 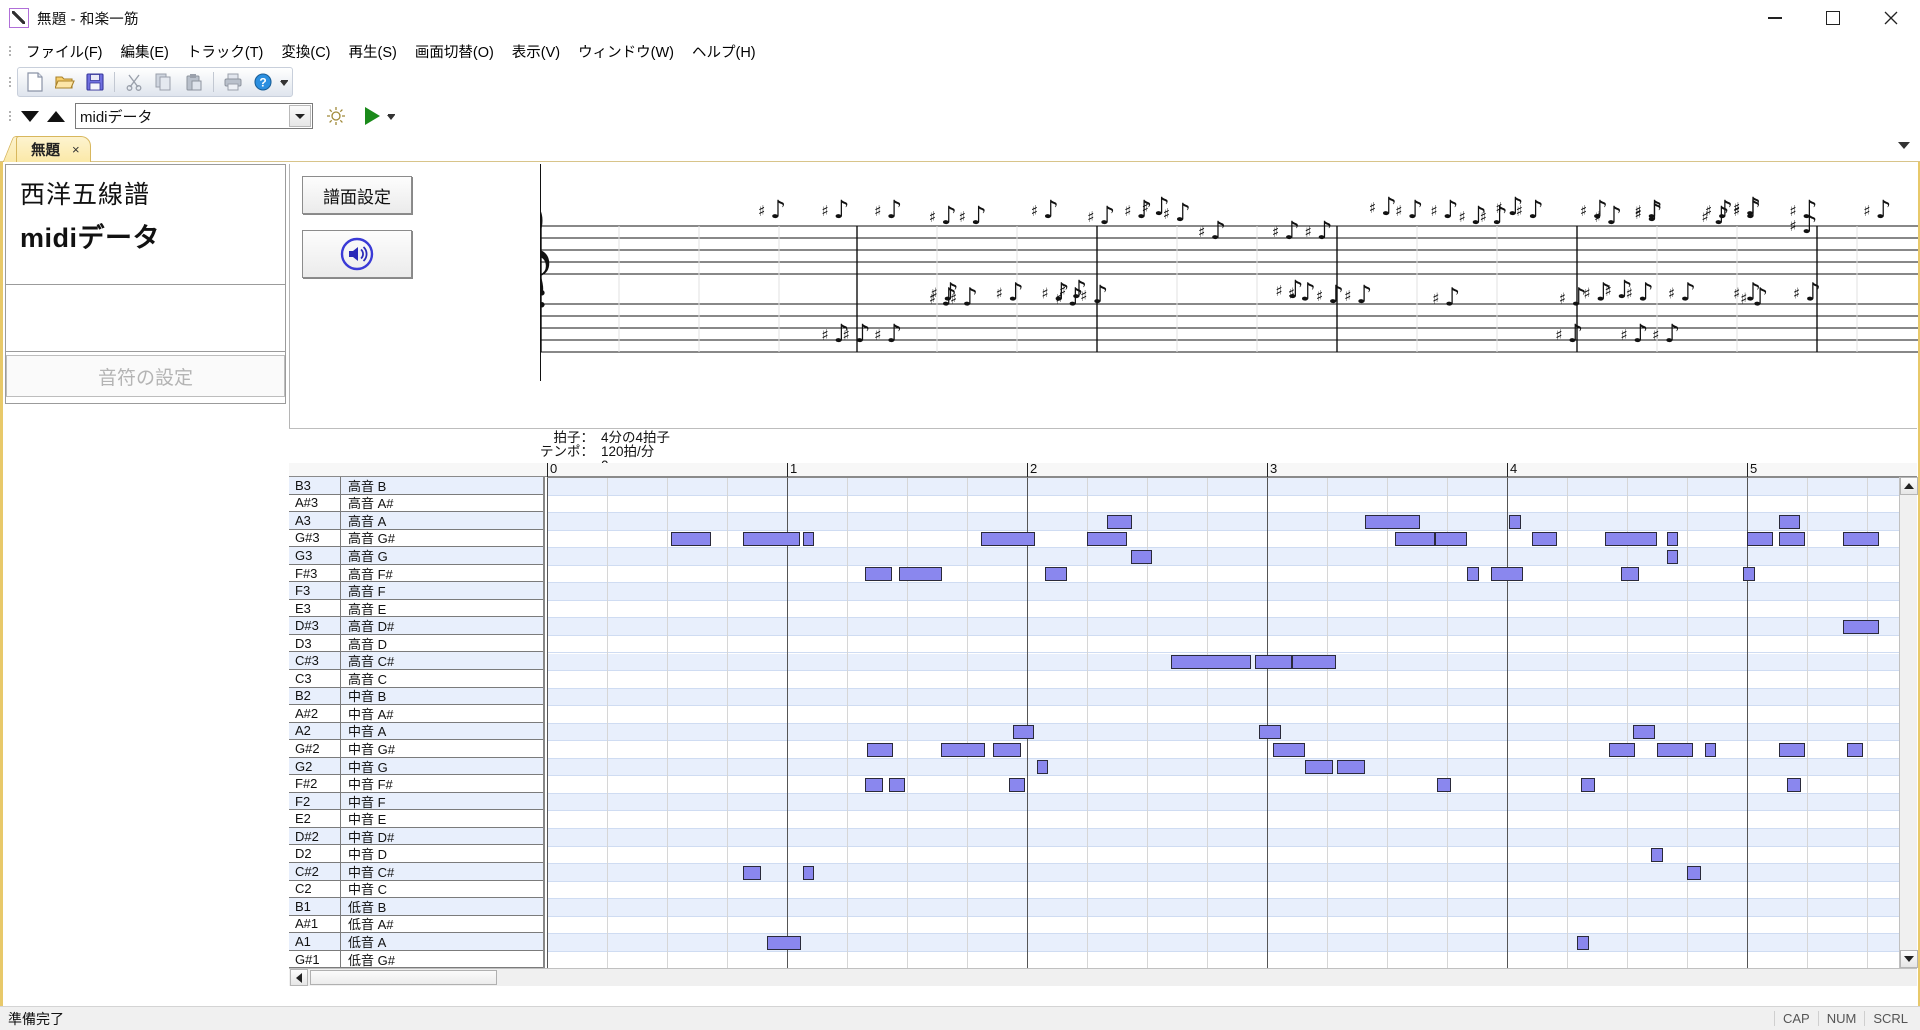 I want to click on note-row-label: B2 中音 B, so click(x=416, y=696).